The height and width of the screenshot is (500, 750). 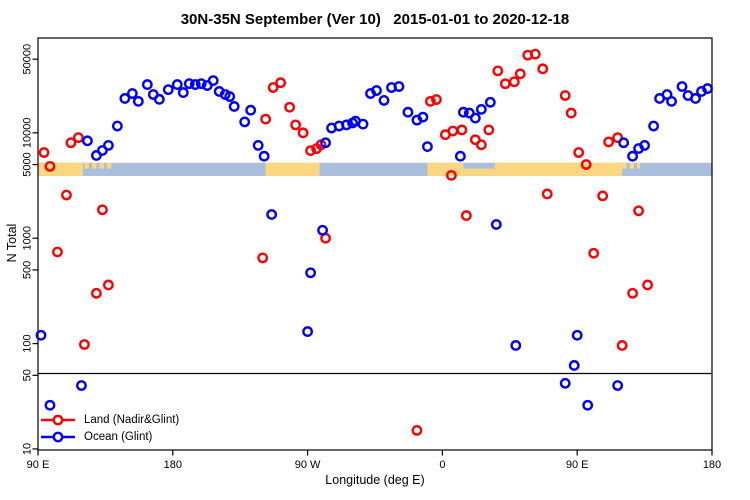 I want to click on x-tick-label: 90 W, so click(x=308, y=465).